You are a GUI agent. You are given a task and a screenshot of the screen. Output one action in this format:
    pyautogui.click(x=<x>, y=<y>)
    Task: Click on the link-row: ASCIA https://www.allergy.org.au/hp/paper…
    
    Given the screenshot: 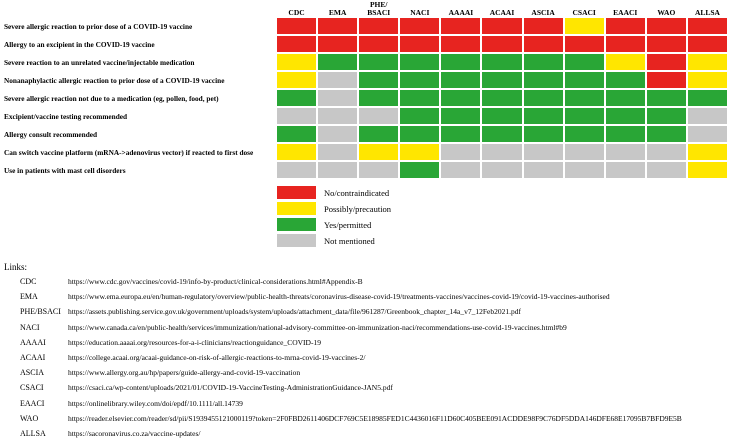 What is the action you would take?
    pyautogui.click(x=376, y=375)
    